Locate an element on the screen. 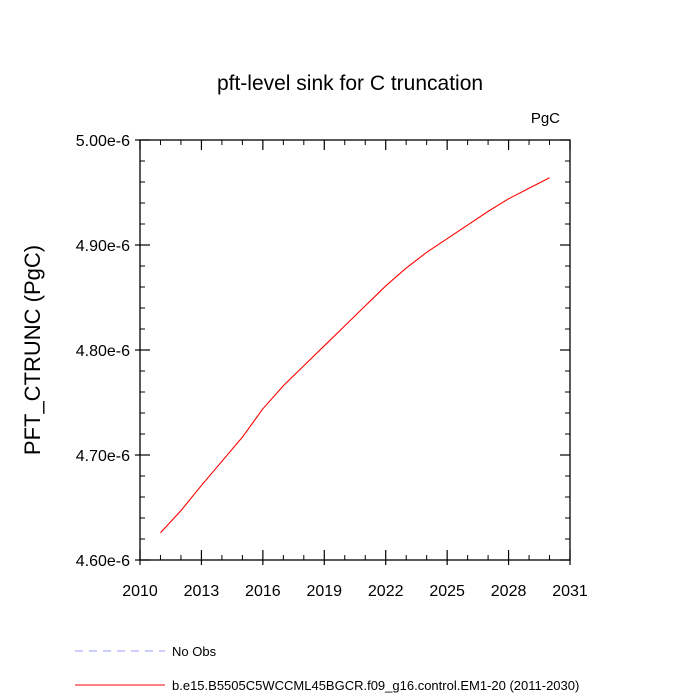 The height and width of the screenshot is (700, 700). chart-title: pft-level sink for C truncation is located at coordinates (350, 83).